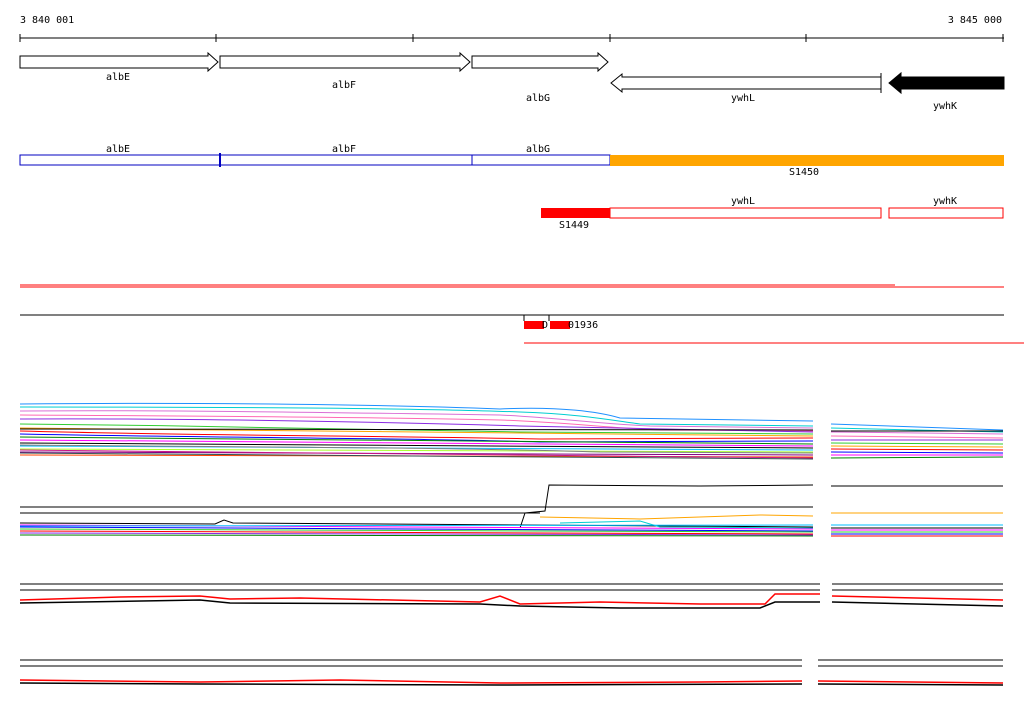  Describe the element at coordinates (522, 329) in the screenshot. I see `feature-track: D 01936` at that location.